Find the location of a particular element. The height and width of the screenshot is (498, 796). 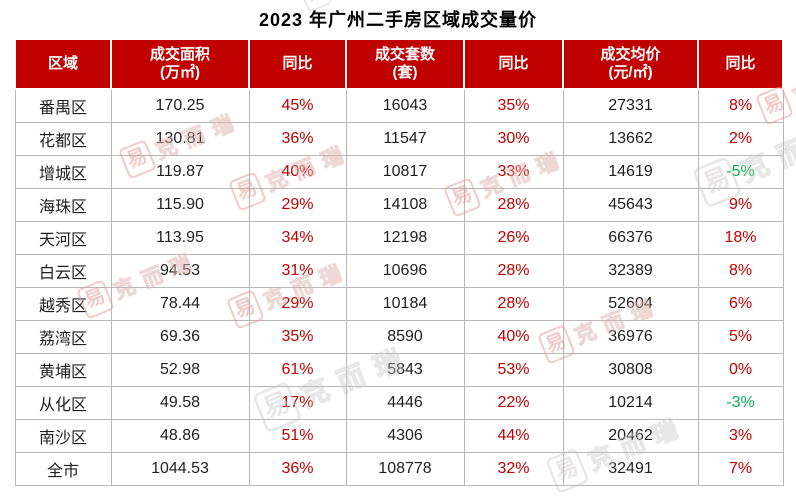

cell-price-yoy: 2% is located at coordinates (740, 139).